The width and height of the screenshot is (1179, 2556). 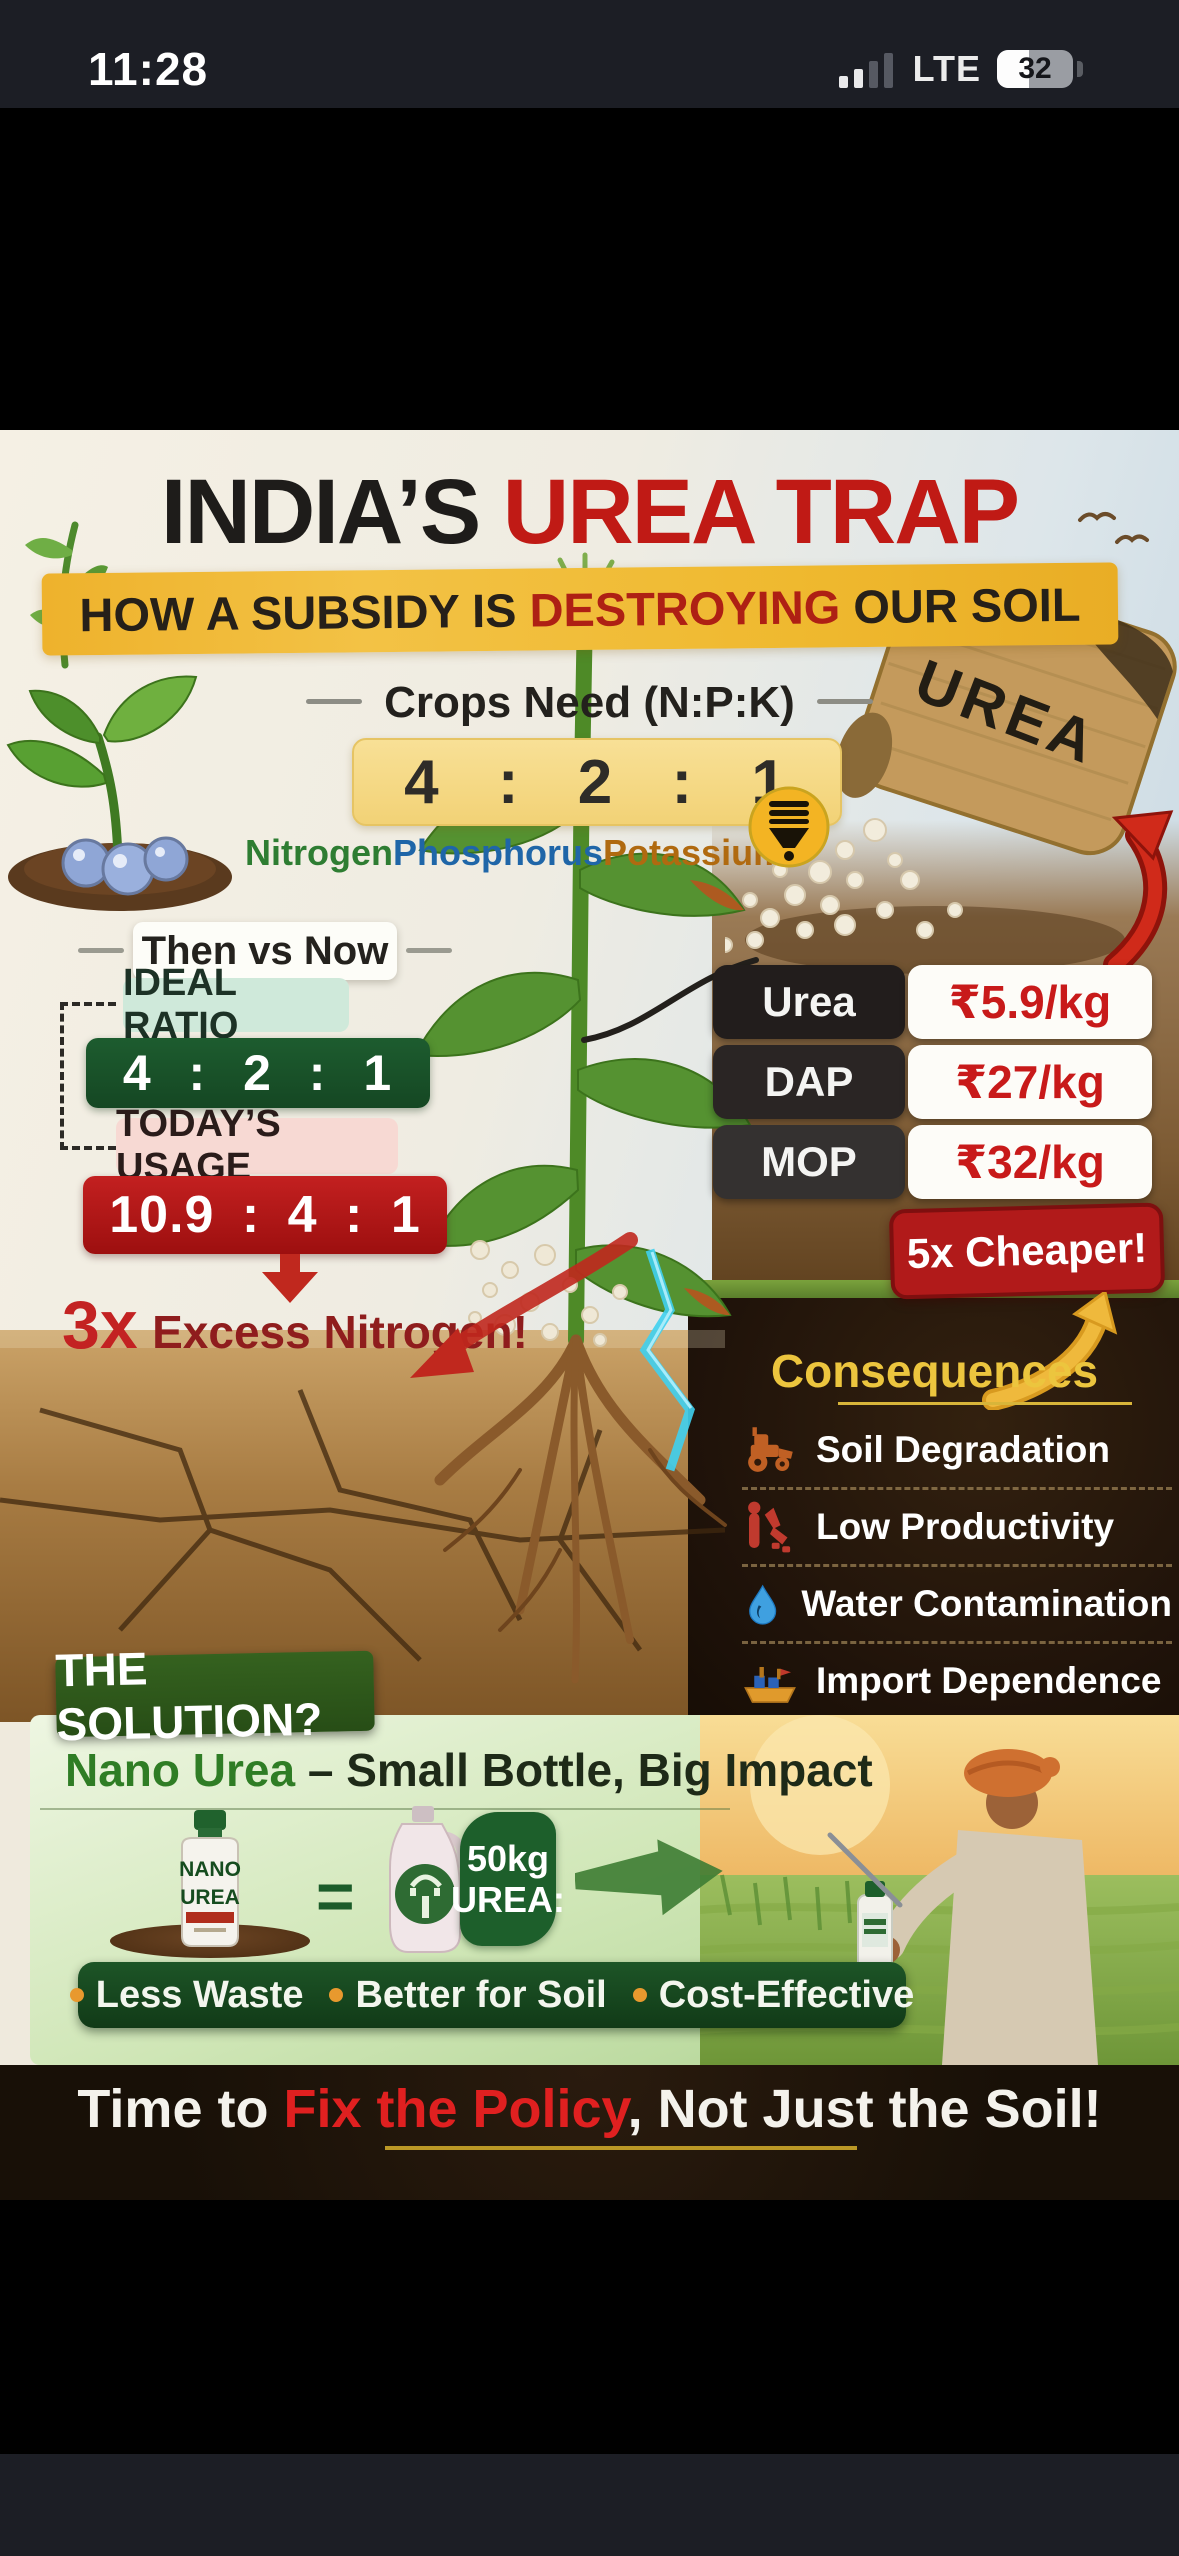 I want to click on consequences-list: Soil Degradation Low Productivity, so click(x=957, y=1565).